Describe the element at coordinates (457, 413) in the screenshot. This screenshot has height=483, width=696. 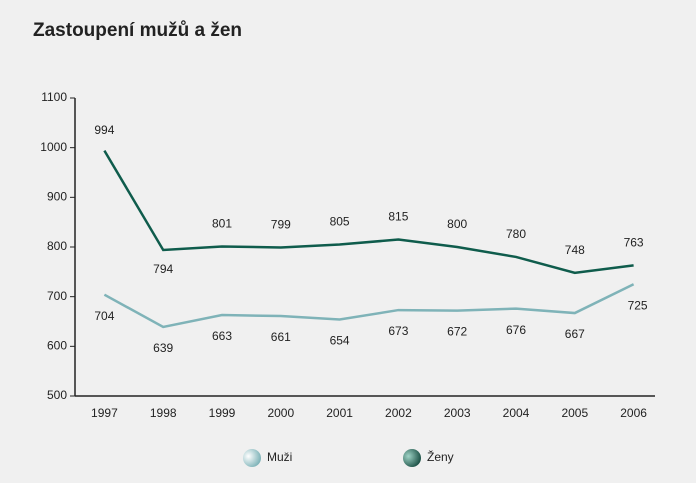
I see `x-tick-label: 2003` at that location.